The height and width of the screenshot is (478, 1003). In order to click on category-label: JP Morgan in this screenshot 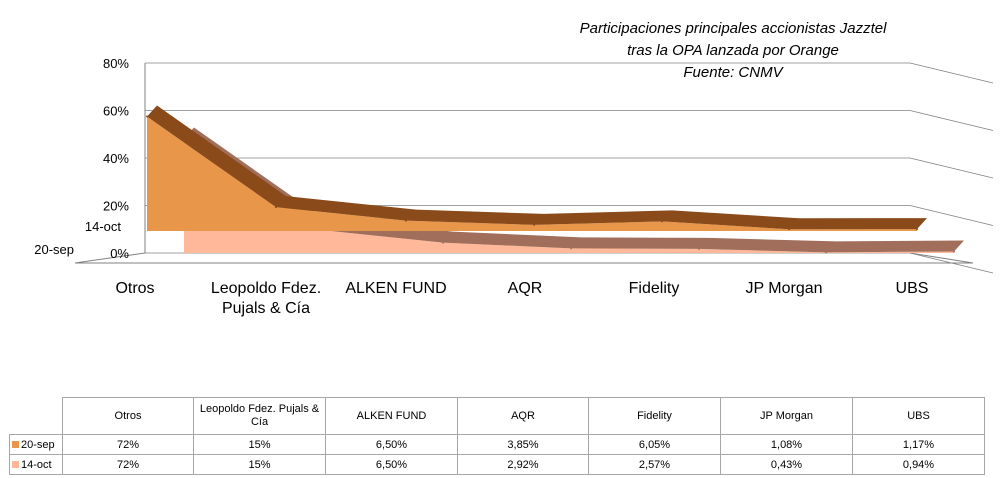, I will do `click(783, 288)`.